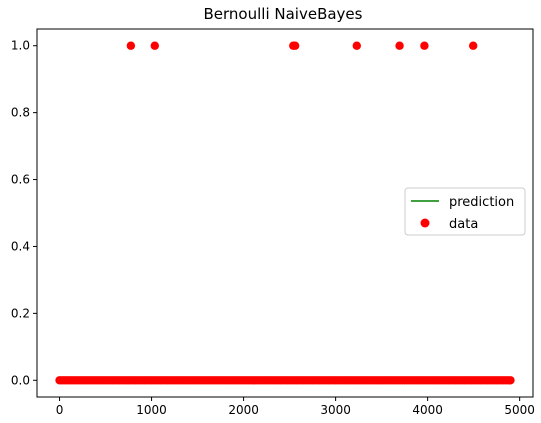  I want to click on legend: prediction data, so click(465, 211).